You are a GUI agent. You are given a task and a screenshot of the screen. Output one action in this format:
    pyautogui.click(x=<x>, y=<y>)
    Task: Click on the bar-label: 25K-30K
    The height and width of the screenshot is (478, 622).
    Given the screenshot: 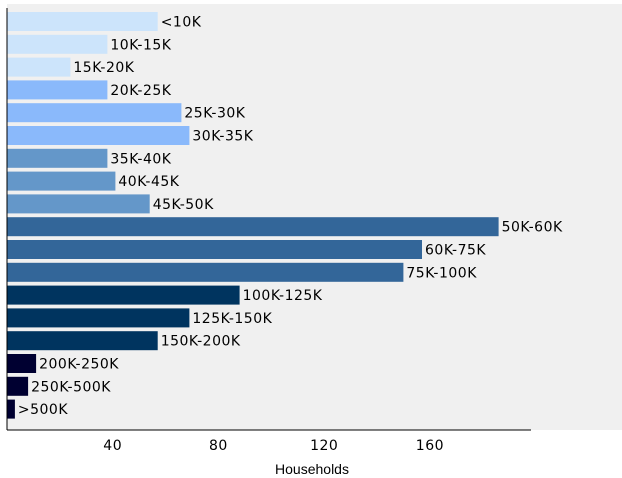 What is the action you would take?
    pyautogui.click(x=214, y=114)
    